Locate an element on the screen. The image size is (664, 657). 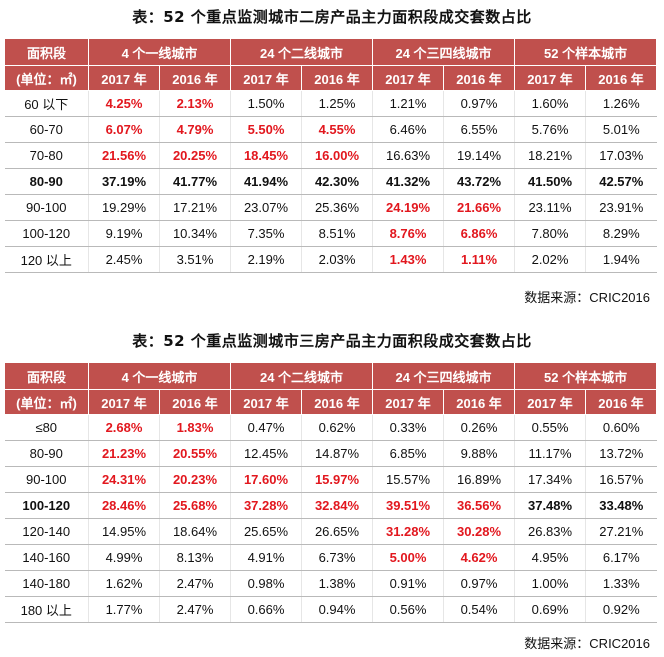
table-cell: 0.47% is located at coordinates (266, 427).